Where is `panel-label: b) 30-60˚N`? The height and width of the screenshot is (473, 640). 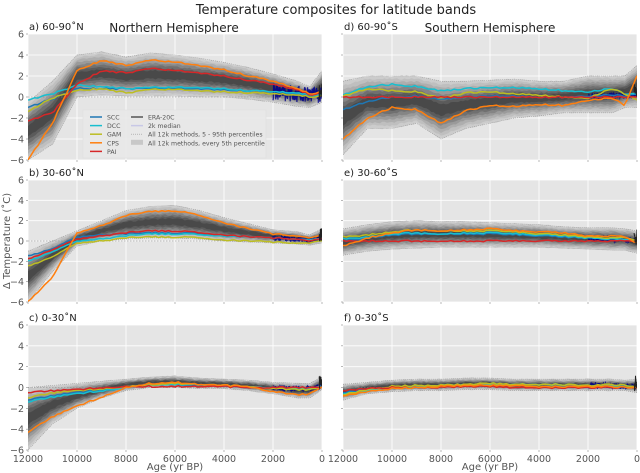 panel-label: b) 30-60˚N is located at coordinates (56, 173).